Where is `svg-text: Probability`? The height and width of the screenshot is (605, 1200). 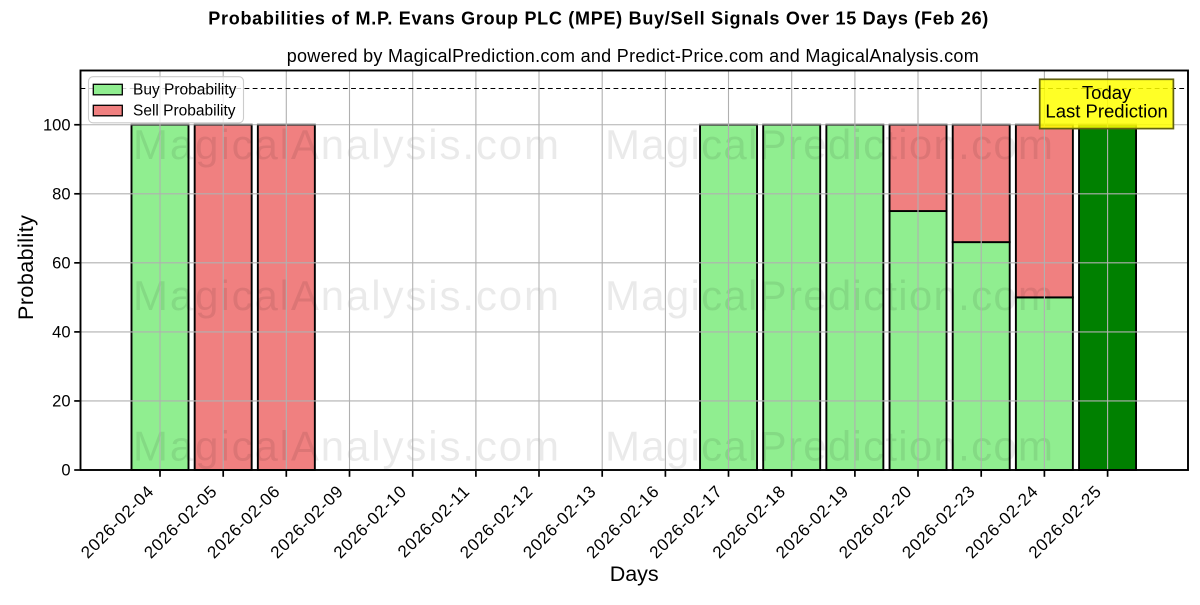
svg-text: Probability is located at coordinates (26, 267).